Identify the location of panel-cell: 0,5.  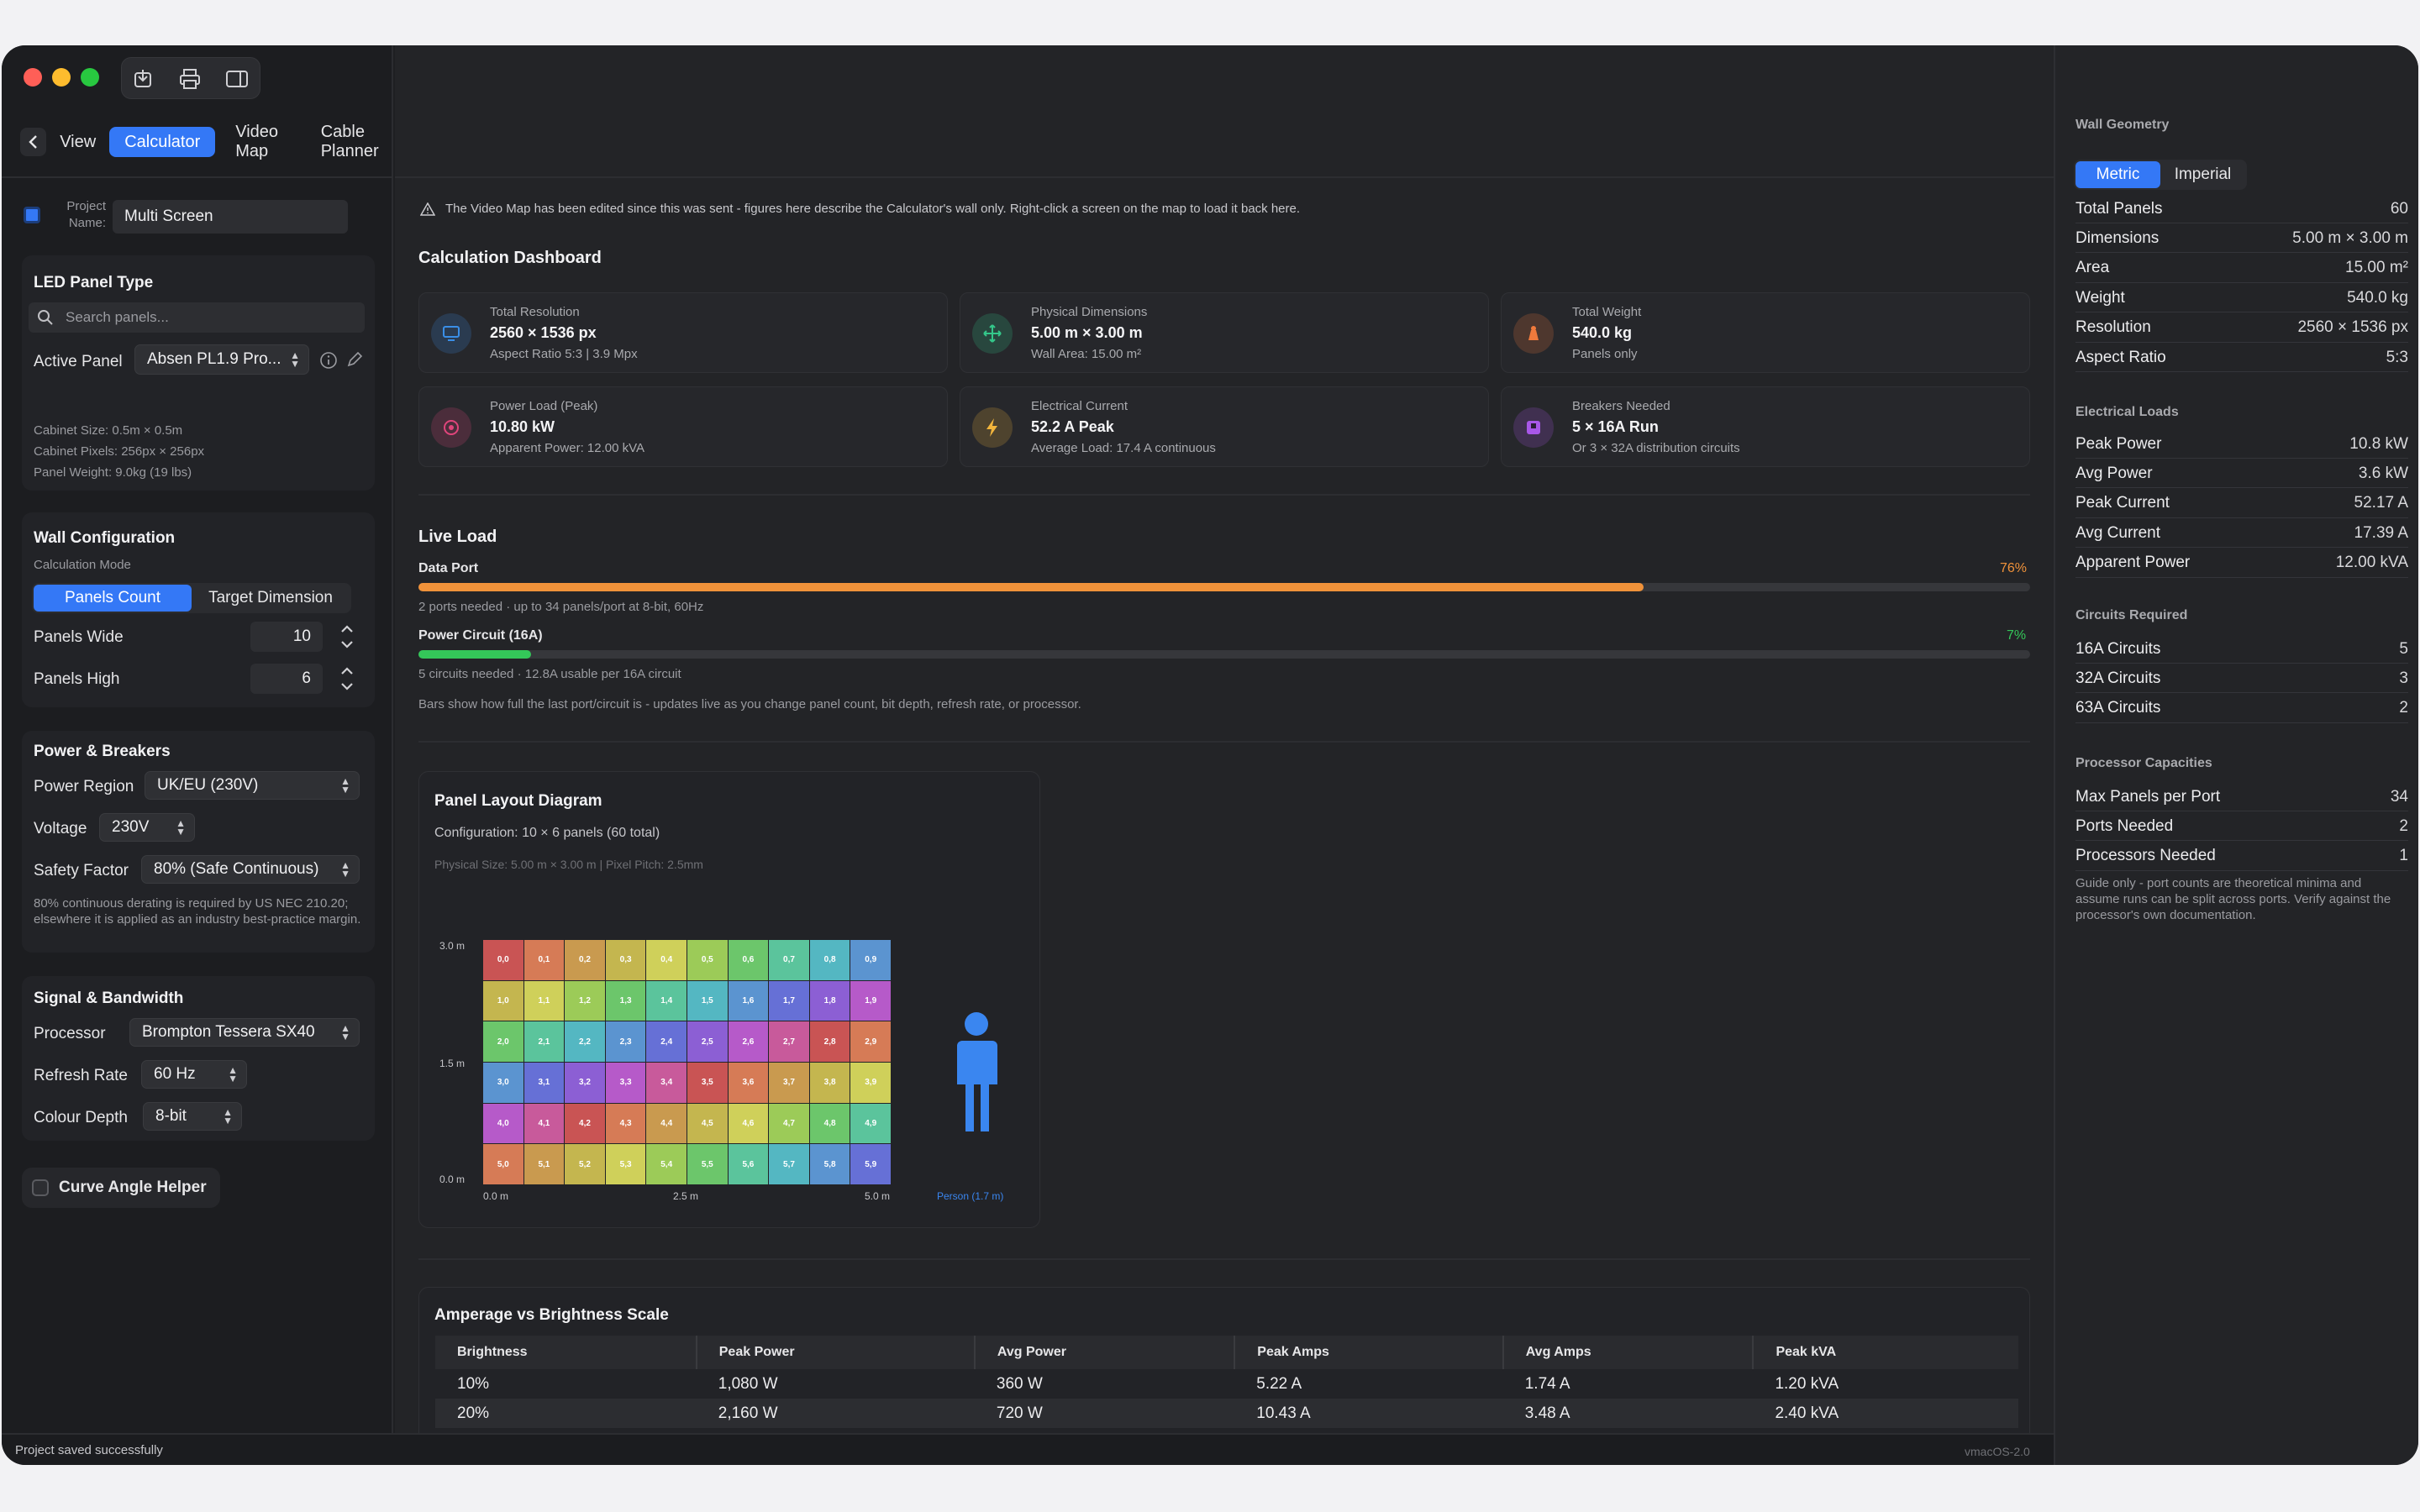
(707, 960).